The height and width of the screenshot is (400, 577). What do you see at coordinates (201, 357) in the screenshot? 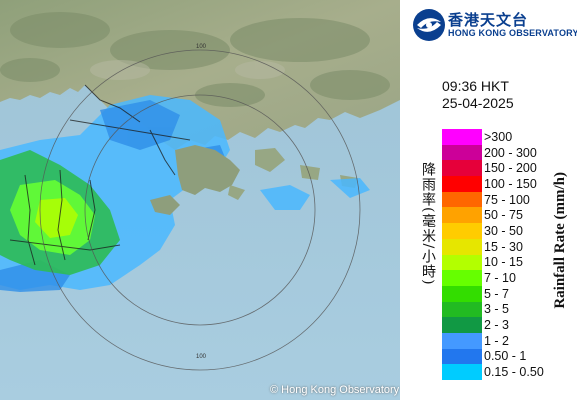
I see `svg-text: 100` at bounding box center [201, 357].